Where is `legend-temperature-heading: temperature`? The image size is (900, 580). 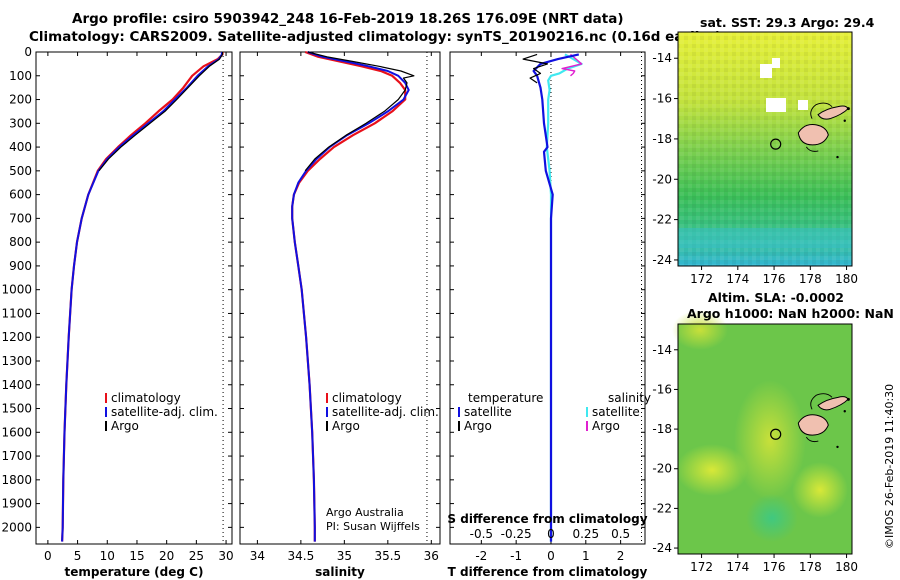
legend-temperature-heading: temperature is located at coordinates (505, 398).